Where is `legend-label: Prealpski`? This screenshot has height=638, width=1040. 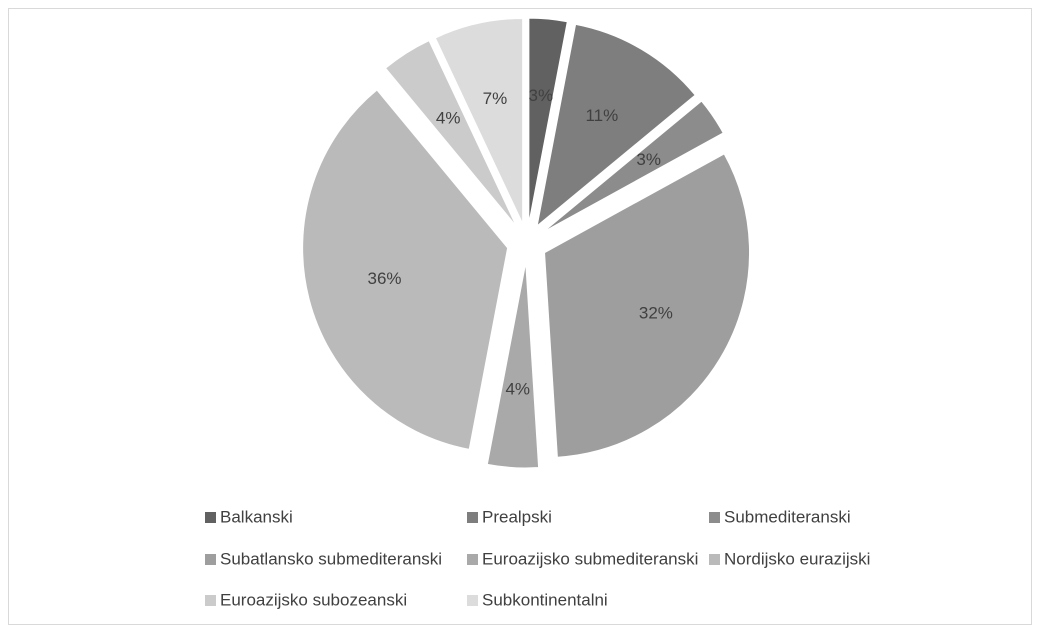
legend-label: Prealpski is located at coordinates (517, 516).